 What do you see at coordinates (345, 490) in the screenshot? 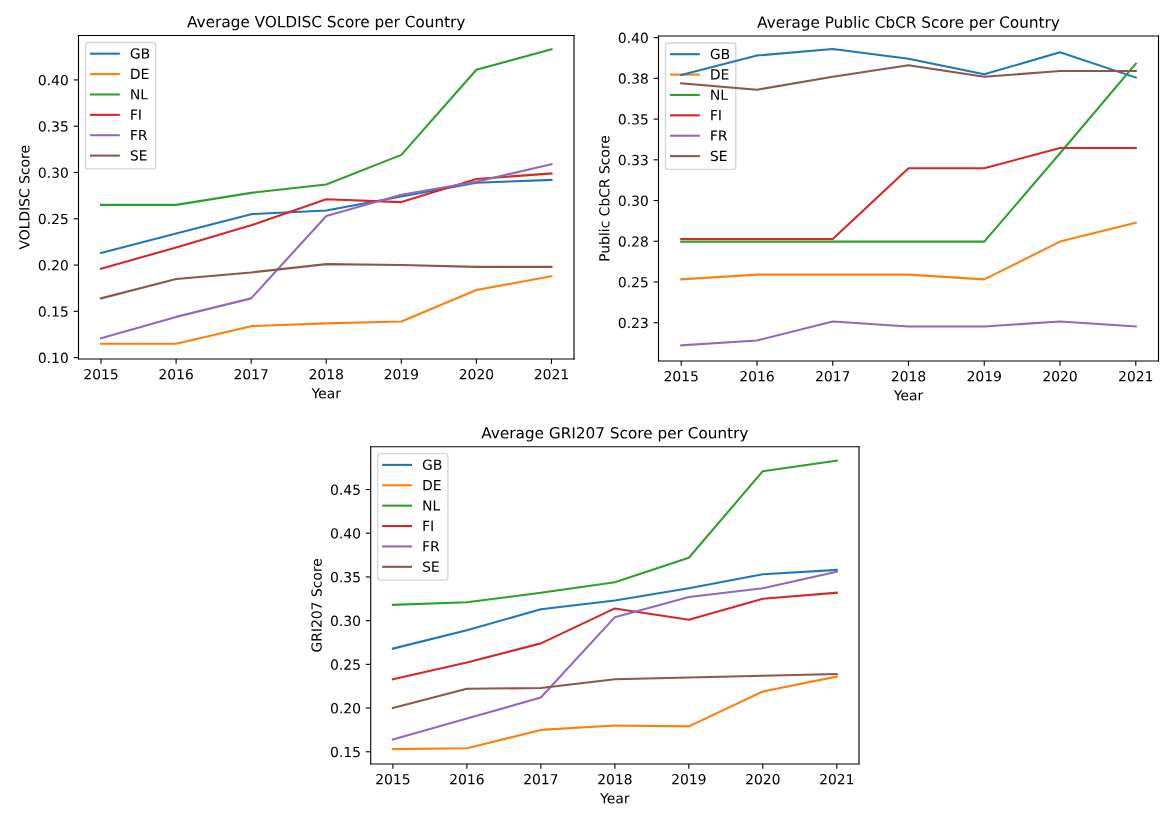
I see `y-tick-label: 0.45` at bounding box center [345, 490].